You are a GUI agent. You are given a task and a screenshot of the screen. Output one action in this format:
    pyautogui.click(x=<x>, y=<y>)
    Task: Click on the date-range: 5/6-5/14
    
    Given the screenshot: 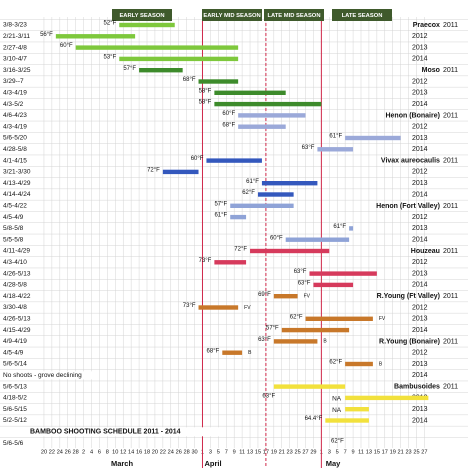 What is the action you would take?
    pyautogui.click(x=15, y=364)
    